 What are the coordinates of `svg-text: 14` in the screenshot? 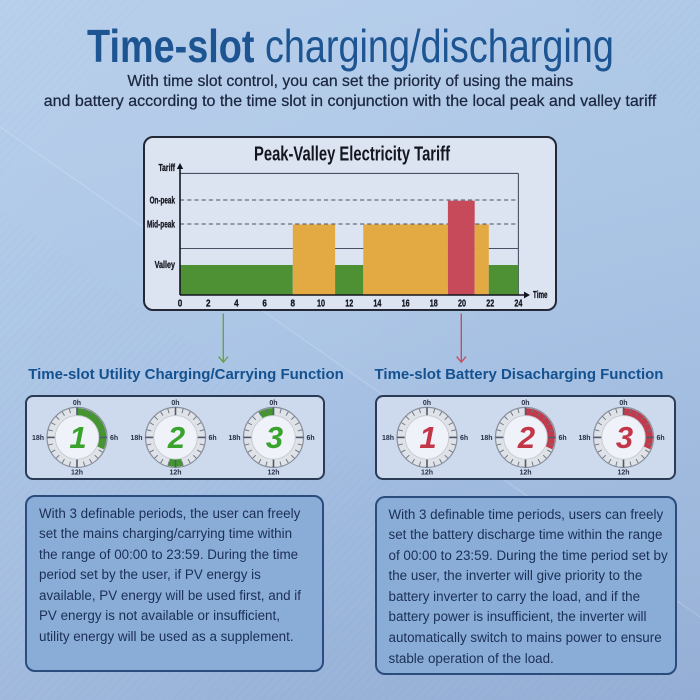 It's located at (377, 303).